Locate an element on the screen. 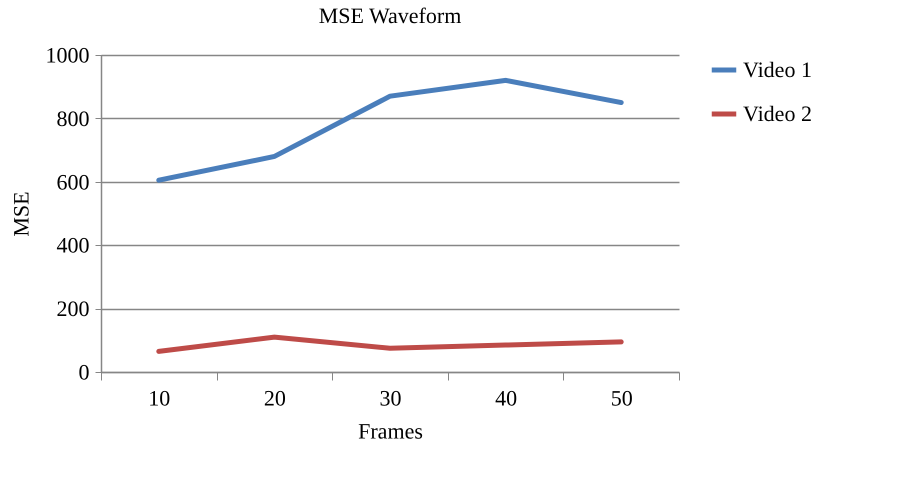  y-tick-label: 600 is located at coordinates (73, 181).